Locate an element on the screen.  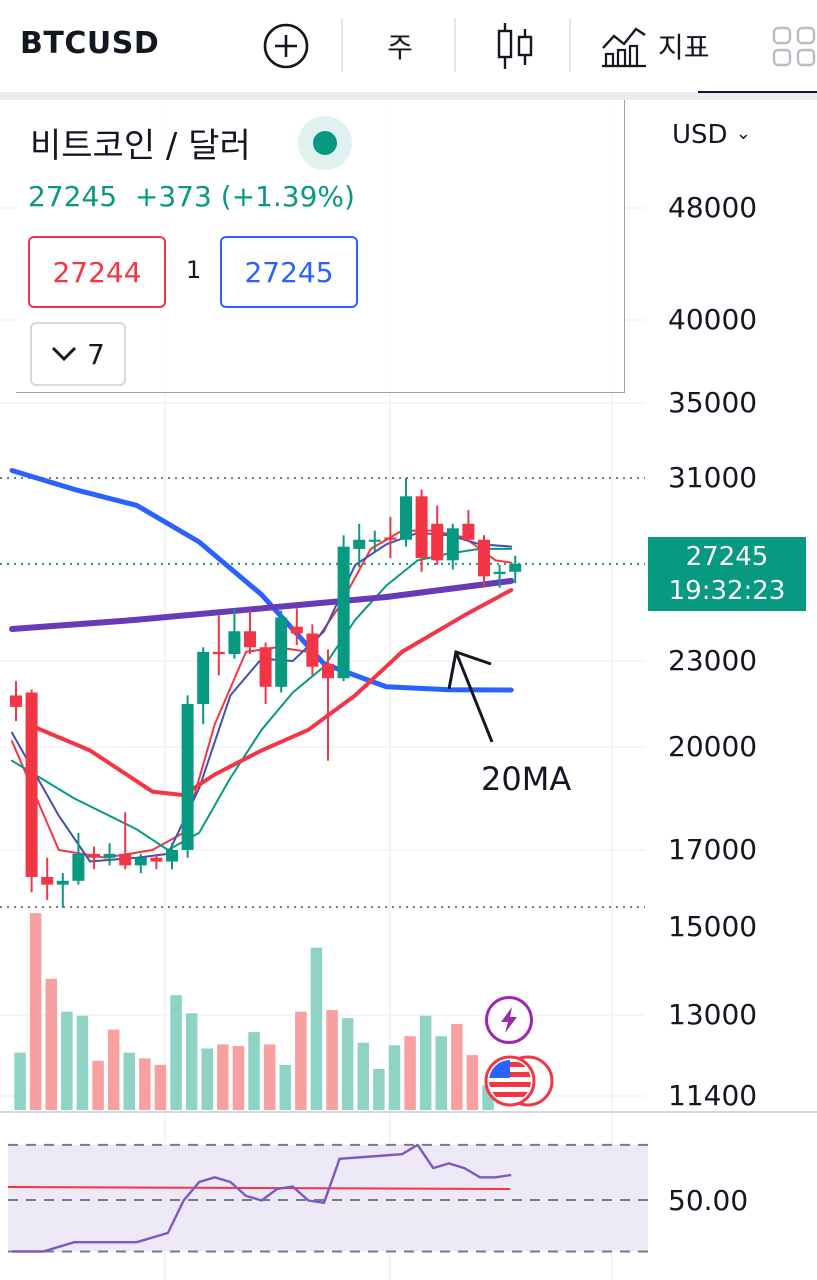
us-event-badge is located at coordinates (519, 1081).